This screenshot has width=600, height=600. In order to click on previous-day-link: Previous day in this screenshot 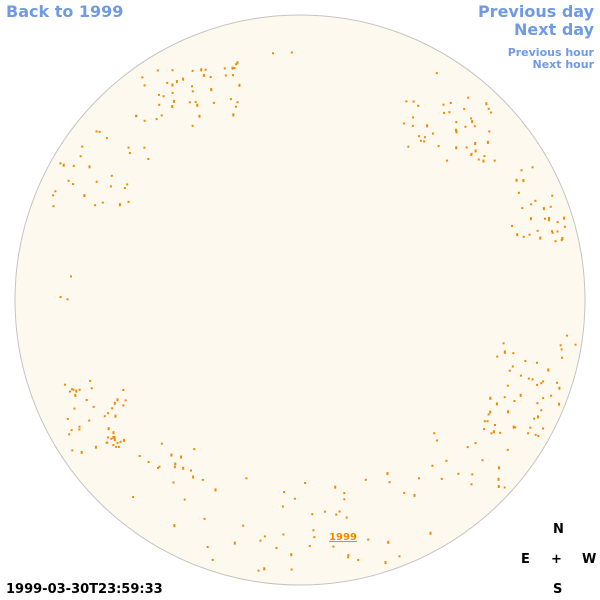, I will do `click(535, 11)`.